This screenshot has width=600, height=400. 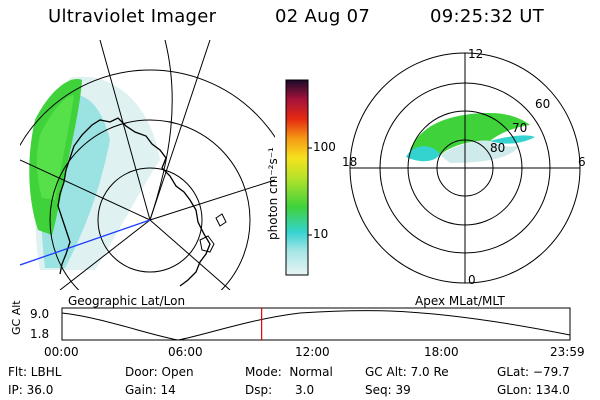 I want to click on time-label: 09:25:32 UT, so click(x=487, y=16).